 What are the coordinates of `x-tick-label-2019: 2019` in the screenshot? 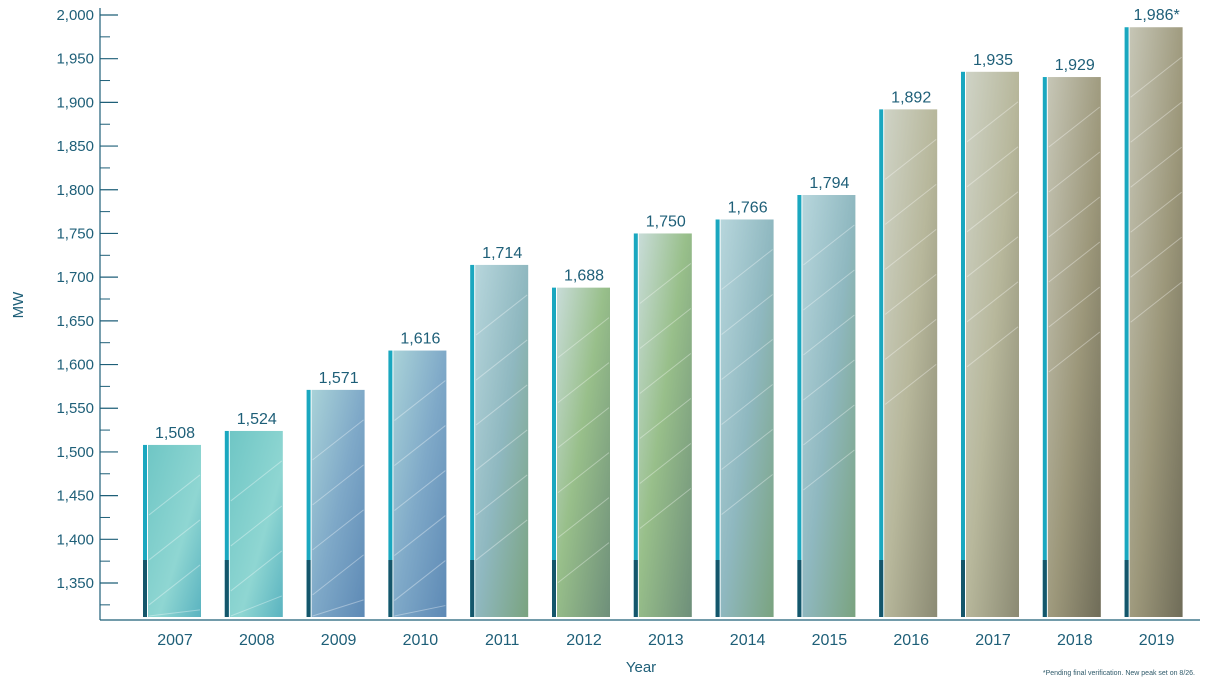 It's located at (1157, 640).